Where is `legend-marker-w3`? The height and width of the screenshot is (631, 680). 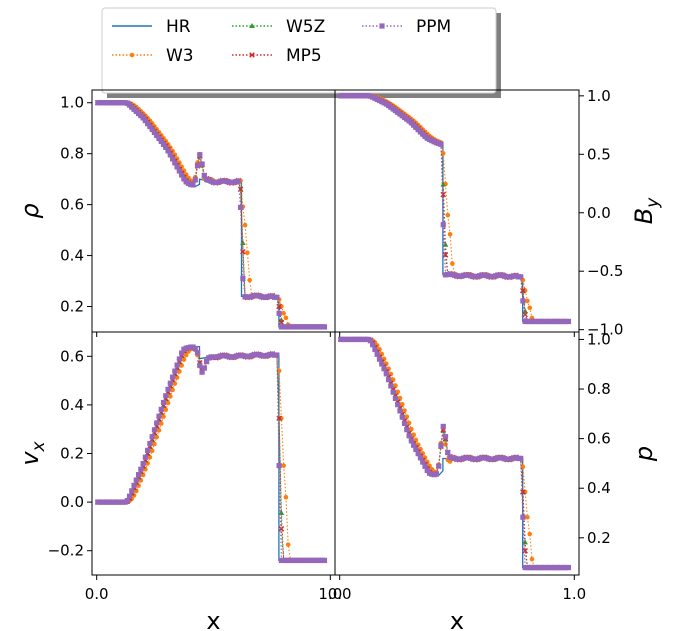
legend-marker-w3 is located at coordinates (132, 55).